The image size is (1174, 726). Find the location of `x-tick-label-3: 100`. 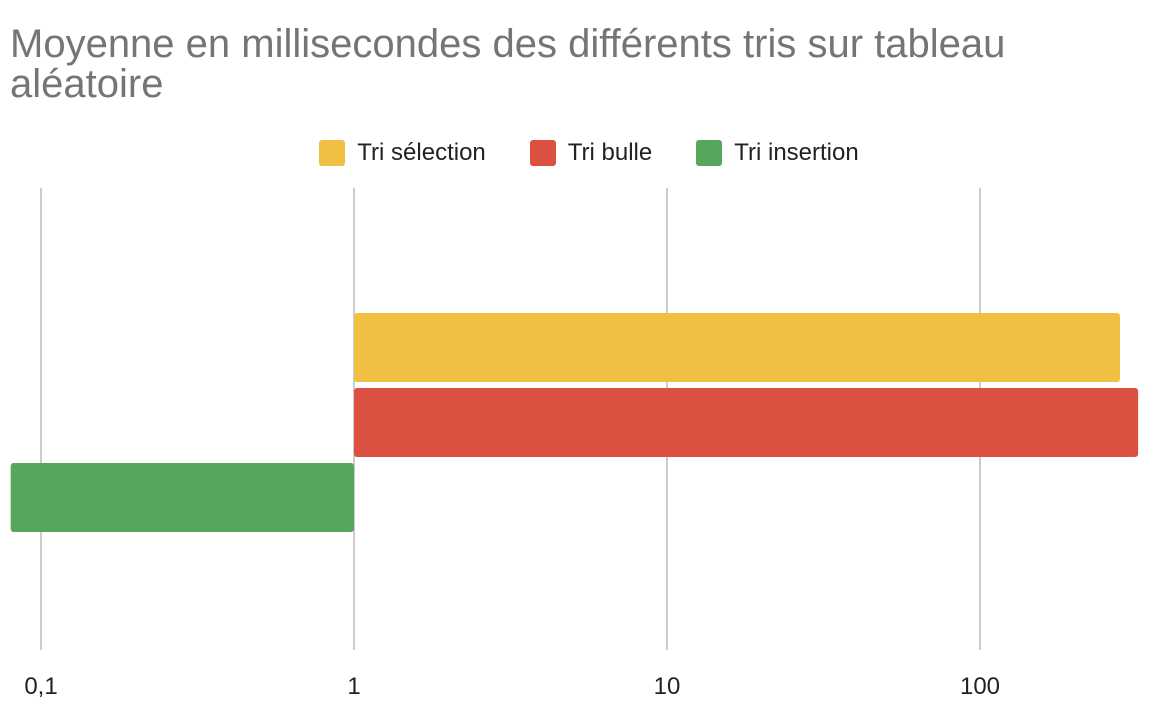

x-tick-label-3: 100 is located at coordinates (980, 686).